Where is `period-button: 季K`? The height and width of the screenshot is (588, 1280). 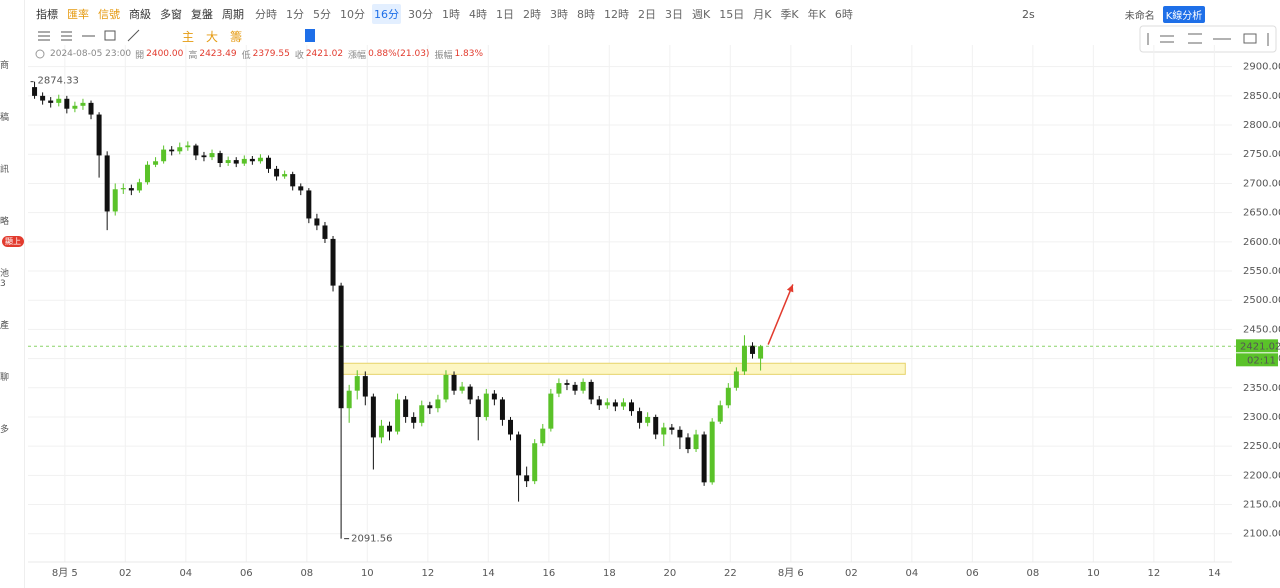 period-button: 季K is located at coordinates (789, 14).